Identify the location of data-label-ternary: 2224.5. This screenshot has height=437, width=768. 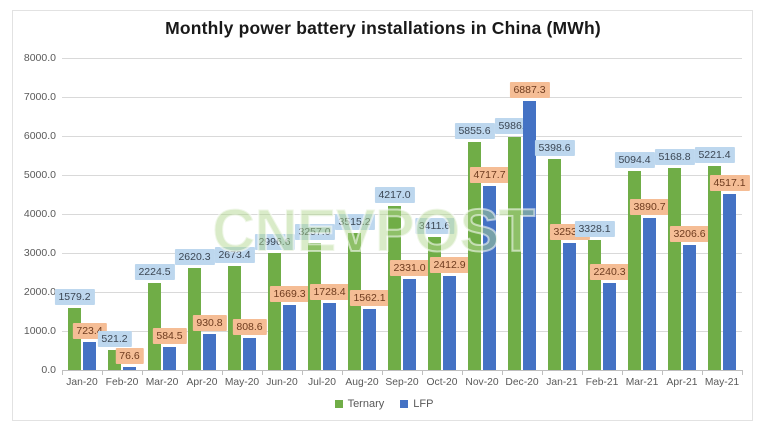
(154, 272).